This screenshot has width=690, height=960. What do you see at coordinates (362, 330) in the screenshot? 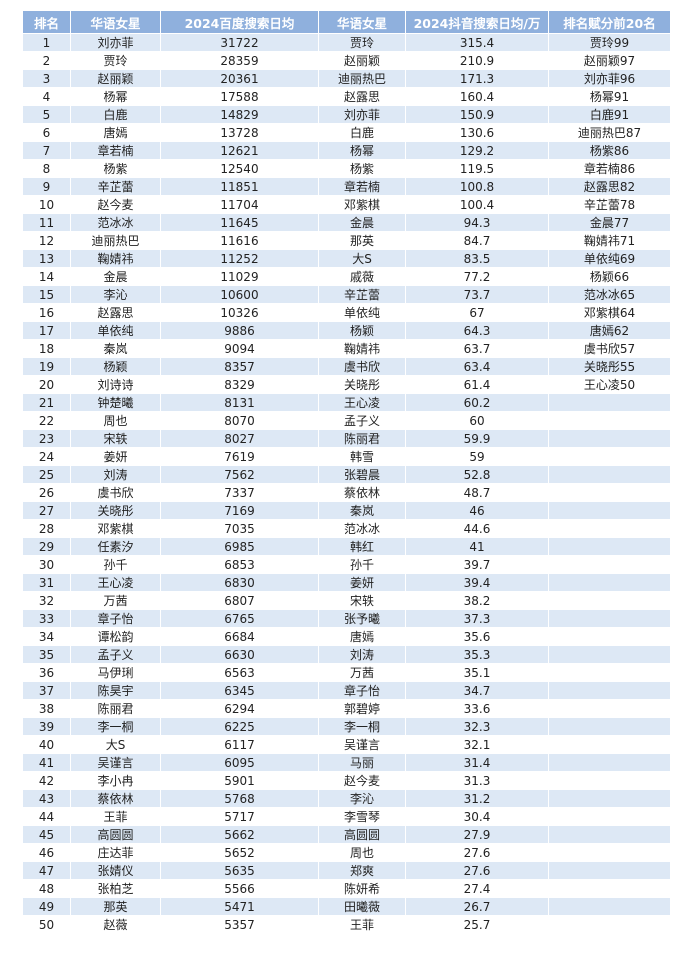
I see `cell: 杨颖` at bounding box center [362, 330].